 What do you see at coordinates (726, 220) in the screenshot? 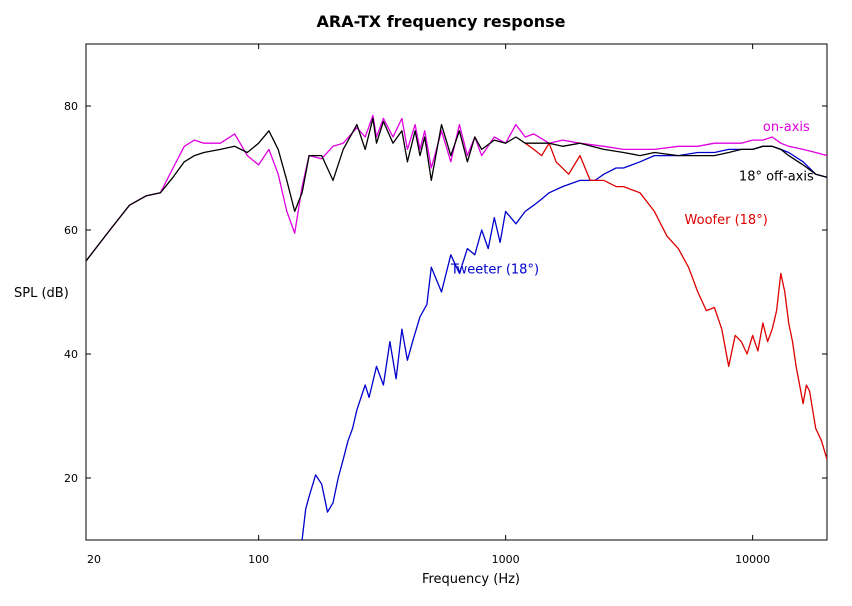
I see `series-label: Woofer (18°)` at bounding box center [726, 220].